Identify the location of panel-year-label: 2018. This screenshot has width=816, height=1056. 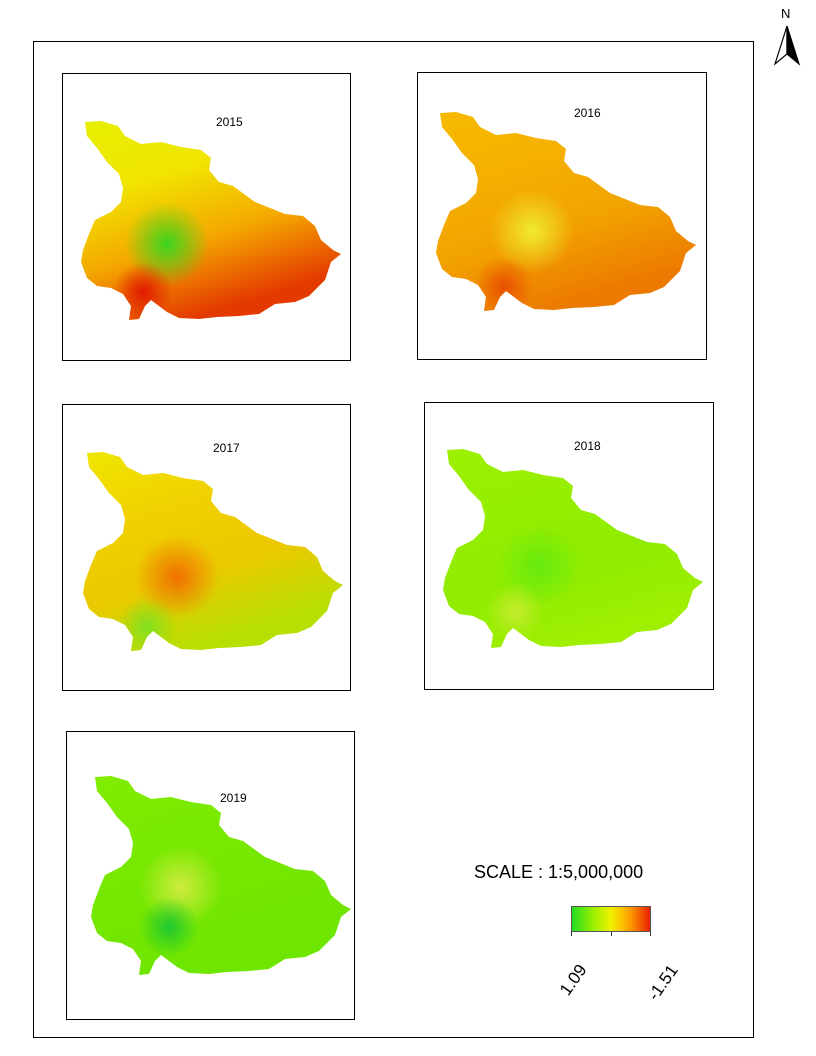
(587, 446).